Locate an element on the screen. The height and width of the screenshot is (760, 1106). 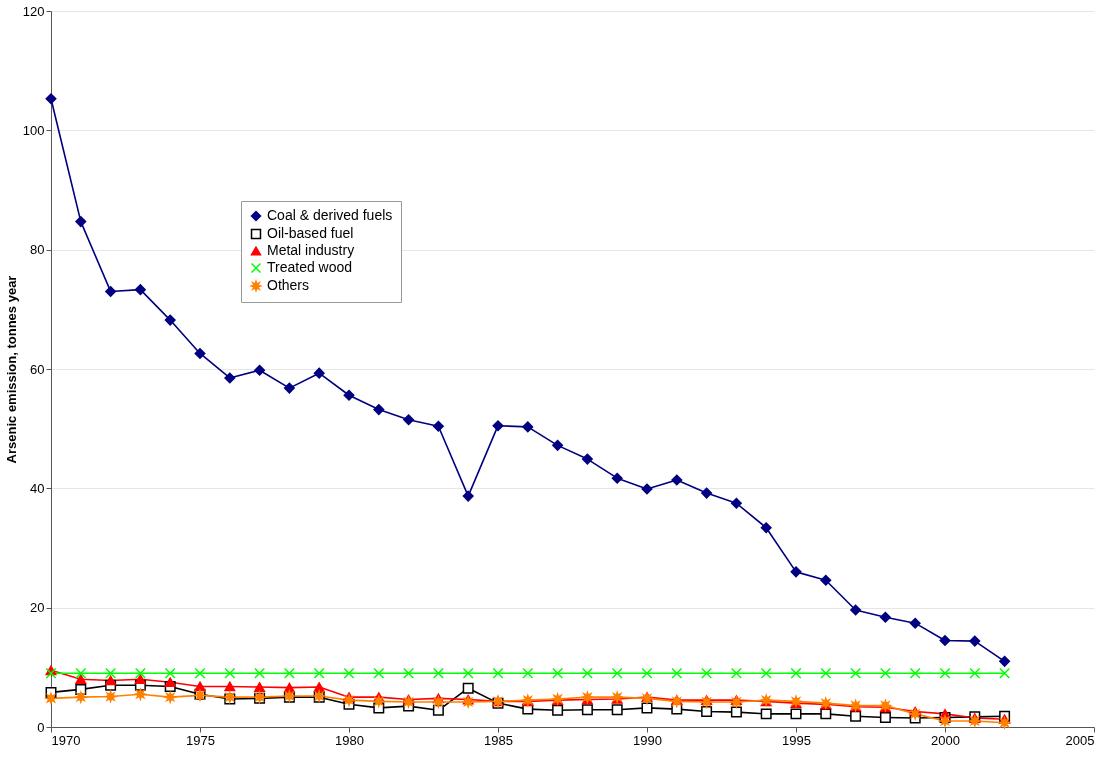
y-tick-label: 60 is located at coordinates (37, 369).